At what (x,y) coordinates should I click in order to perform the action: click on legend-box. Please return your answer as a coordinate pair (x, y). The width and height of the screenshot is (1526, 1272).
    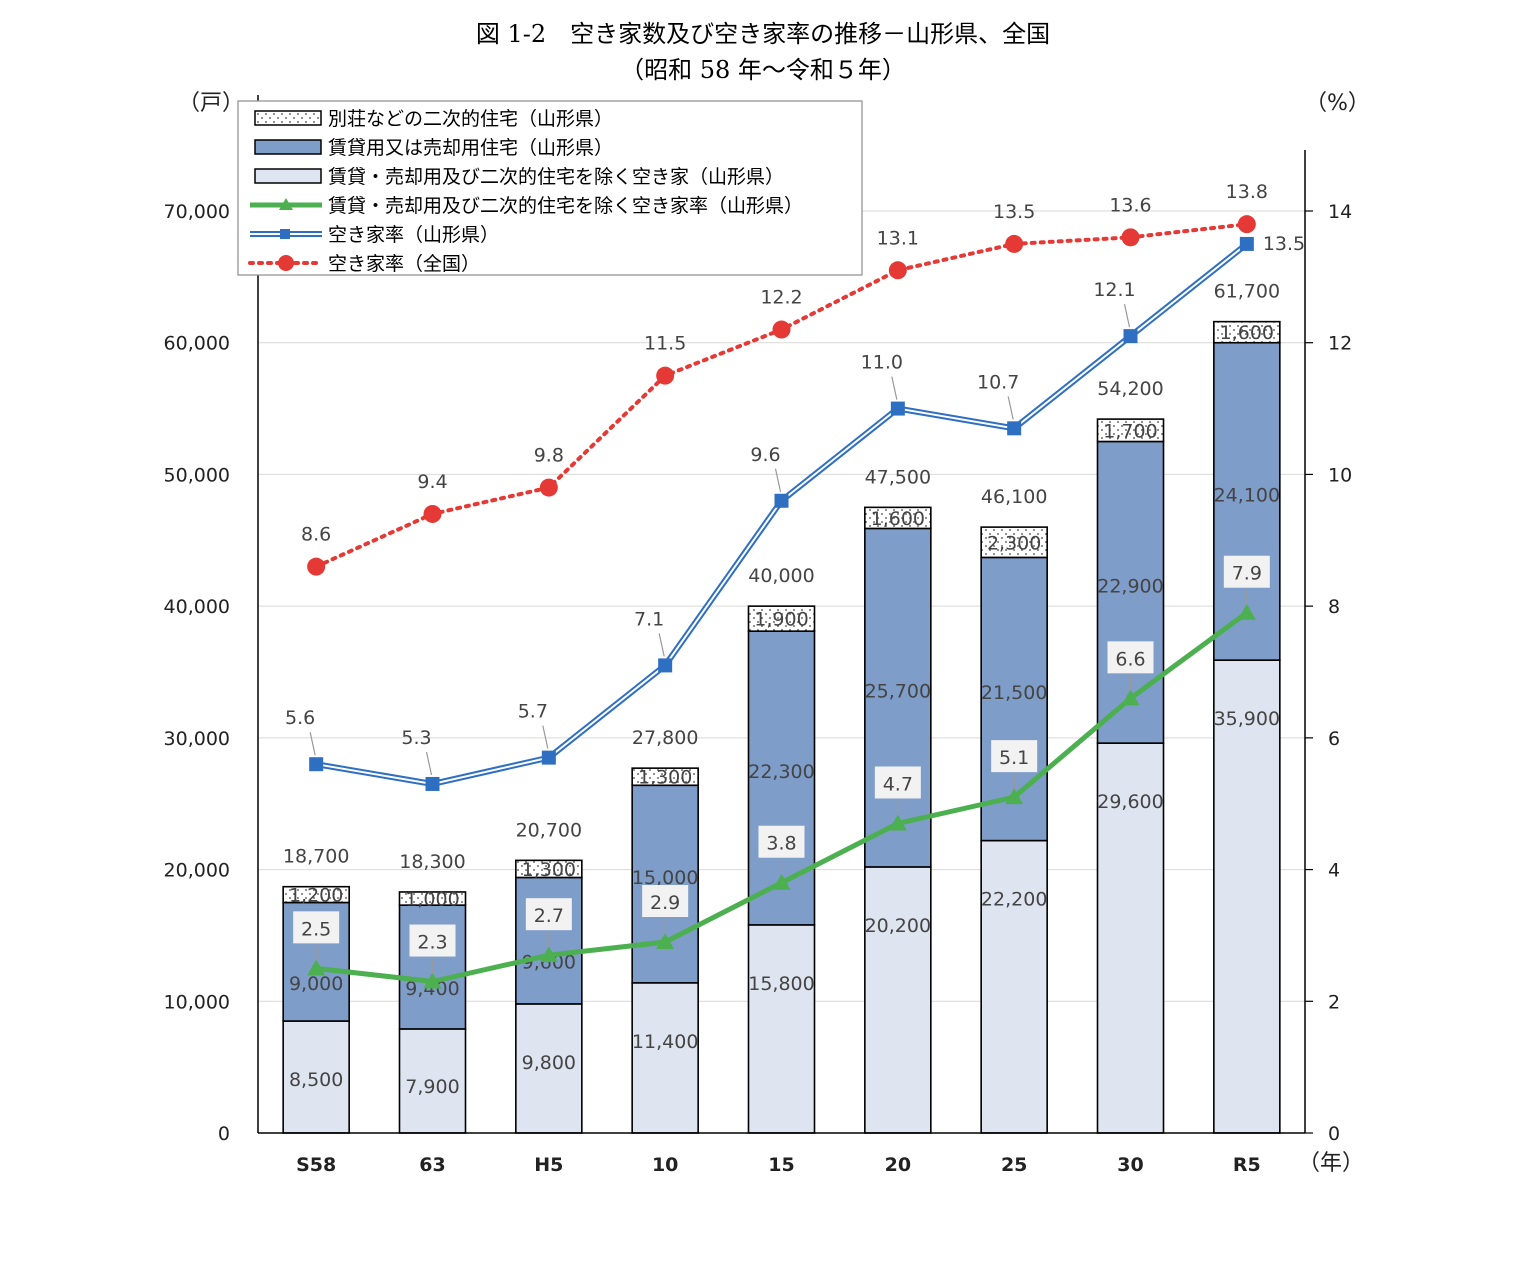
    Looking at the image, I should click on (550, 188).